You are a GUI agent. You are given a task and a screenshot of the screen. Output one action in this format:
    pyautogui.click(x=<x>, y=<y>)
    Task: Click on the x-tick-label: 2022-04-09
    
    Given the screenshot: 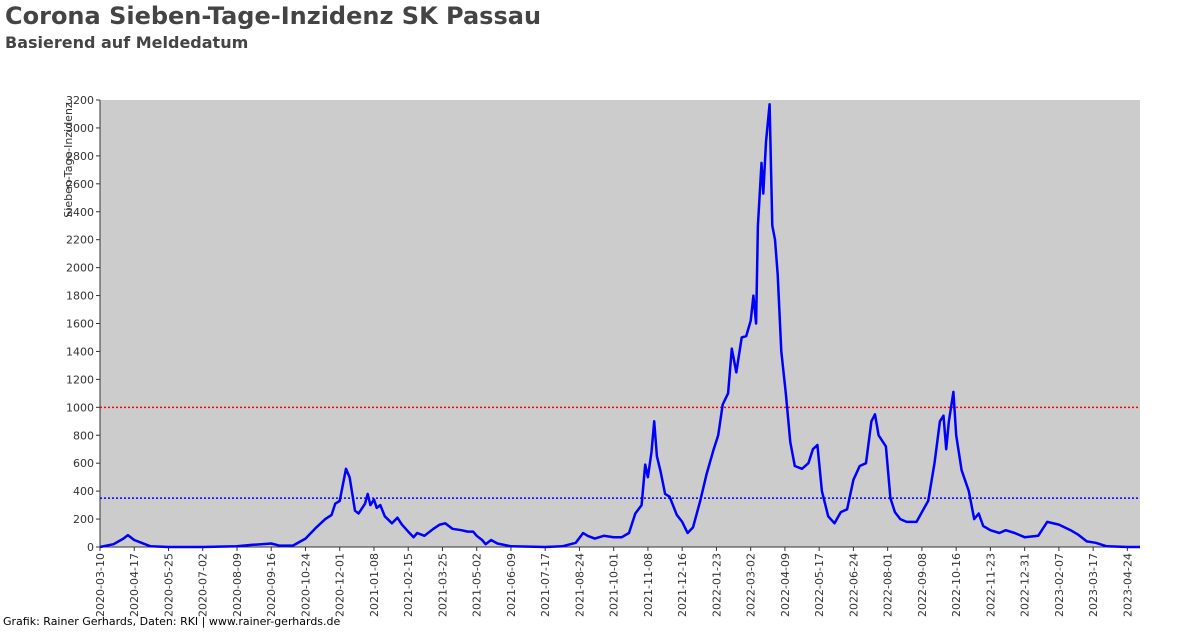 What is the action you would take?
    pyautogui.click(x=785, y=585)
    